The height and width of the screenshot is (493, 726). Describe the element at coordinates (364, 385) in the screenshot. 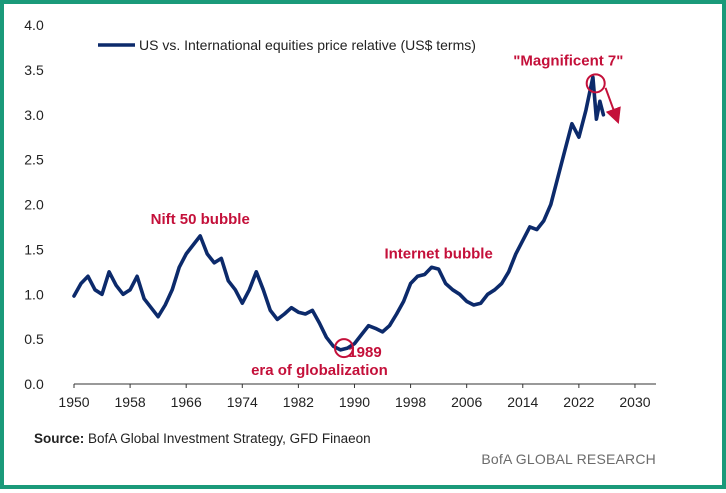

I see `axes` at that location.